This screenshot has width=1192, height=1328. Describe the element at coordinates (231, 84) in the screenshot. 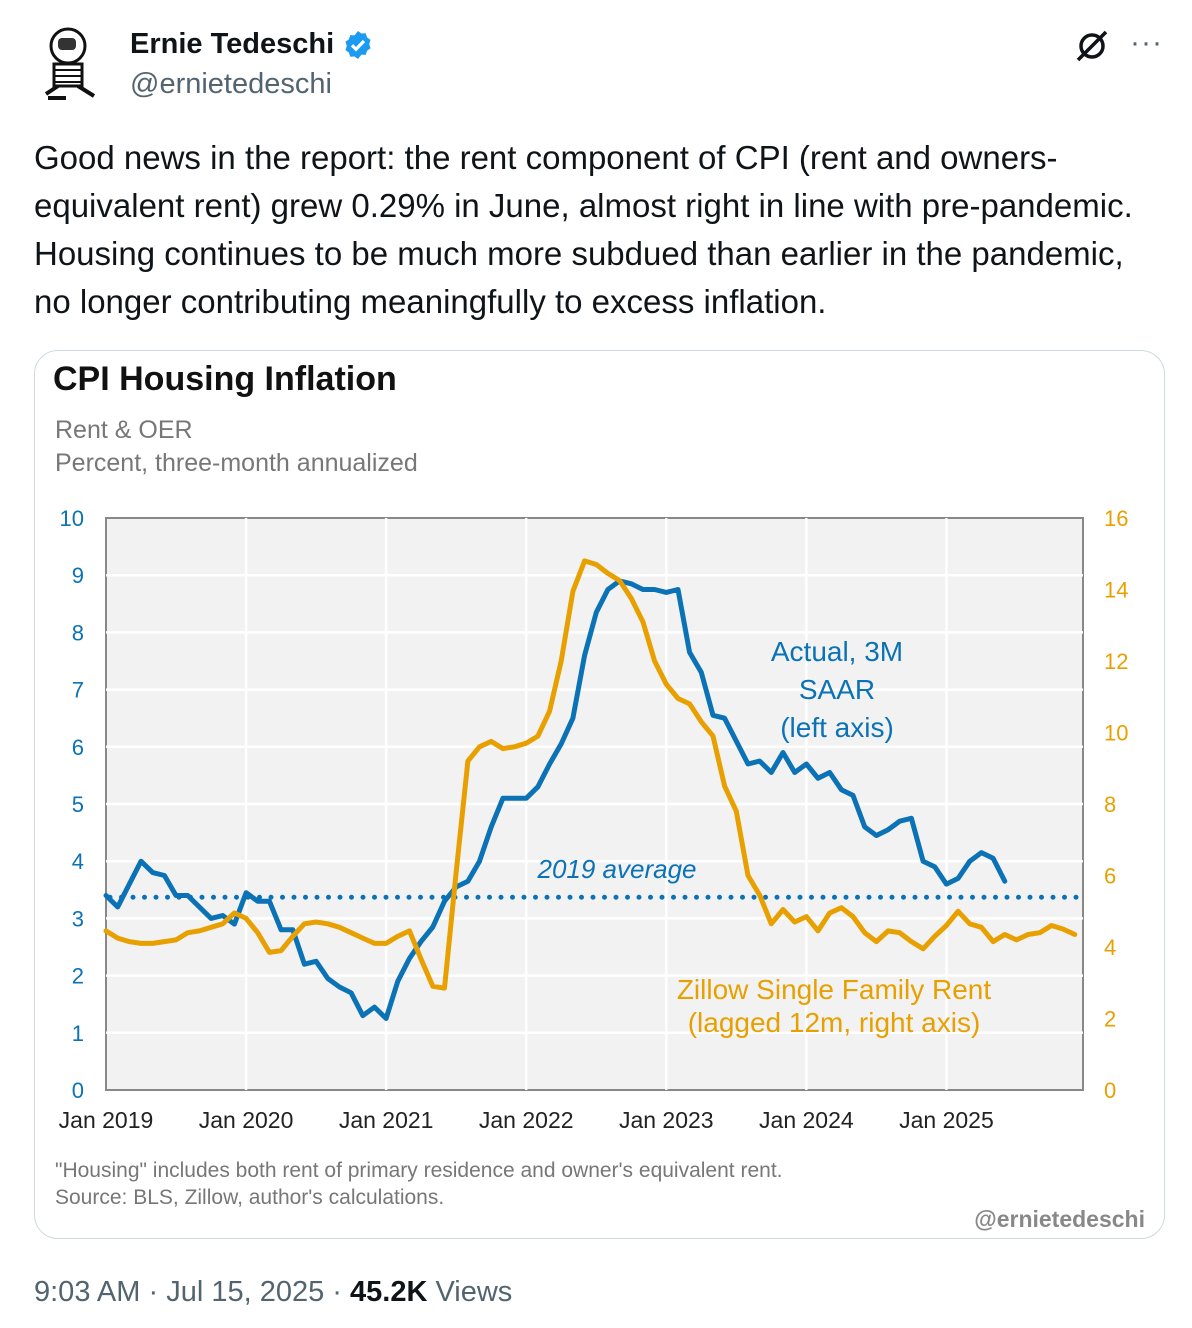

I see `author-handle: @ernietedeschi` at that location.